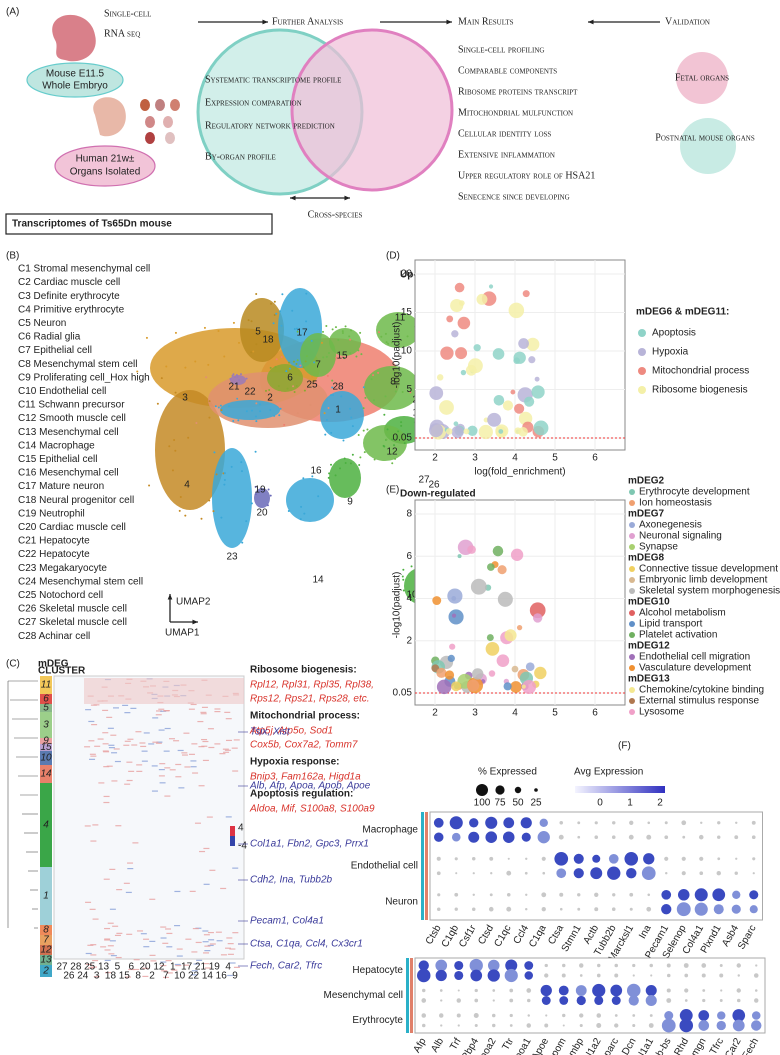  I want to click on row-label: 7, so click(46, 940).